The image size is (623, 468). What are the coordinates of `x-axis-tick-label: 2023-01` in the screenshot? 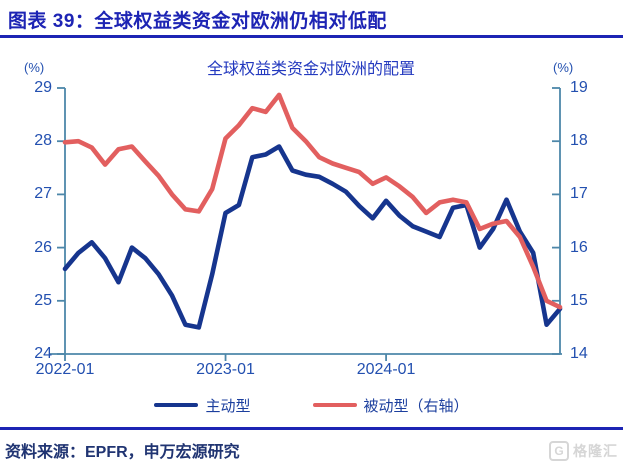 It's located at (225, 369).